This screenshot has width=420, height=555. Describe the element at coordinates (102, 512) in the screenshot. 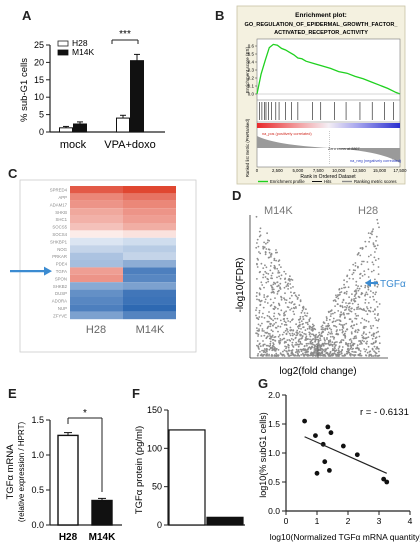

I see `panel-e-bar-m14k` at that location.